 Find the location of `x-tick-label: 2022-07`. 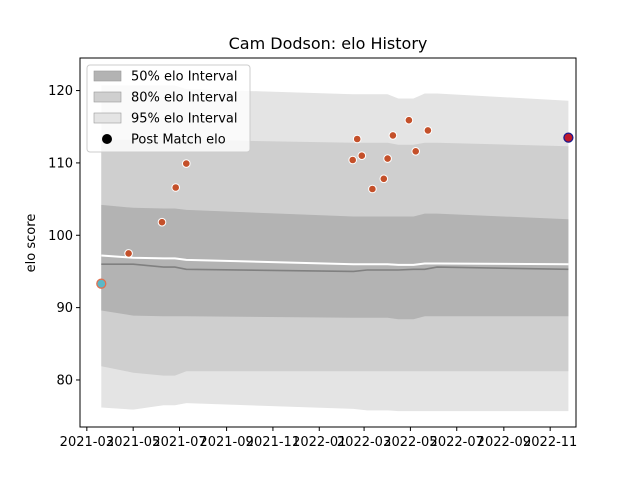

x-tick-label: 2022-07 is located at coordinates (457, 442).